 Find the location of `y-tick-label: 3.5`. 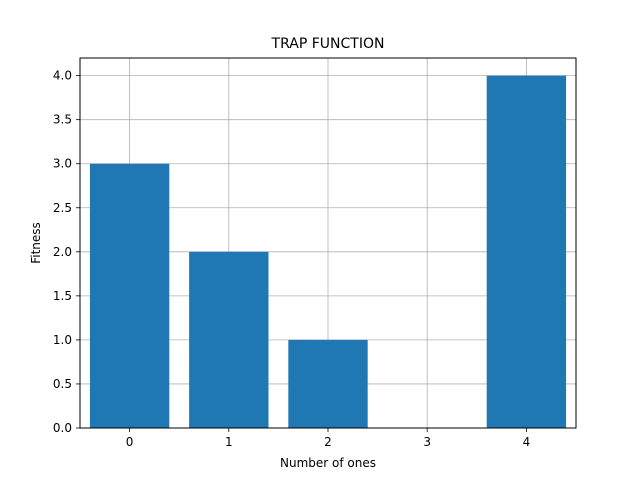

y-tick-label: 3.5 is located at coordinates (62, 120).